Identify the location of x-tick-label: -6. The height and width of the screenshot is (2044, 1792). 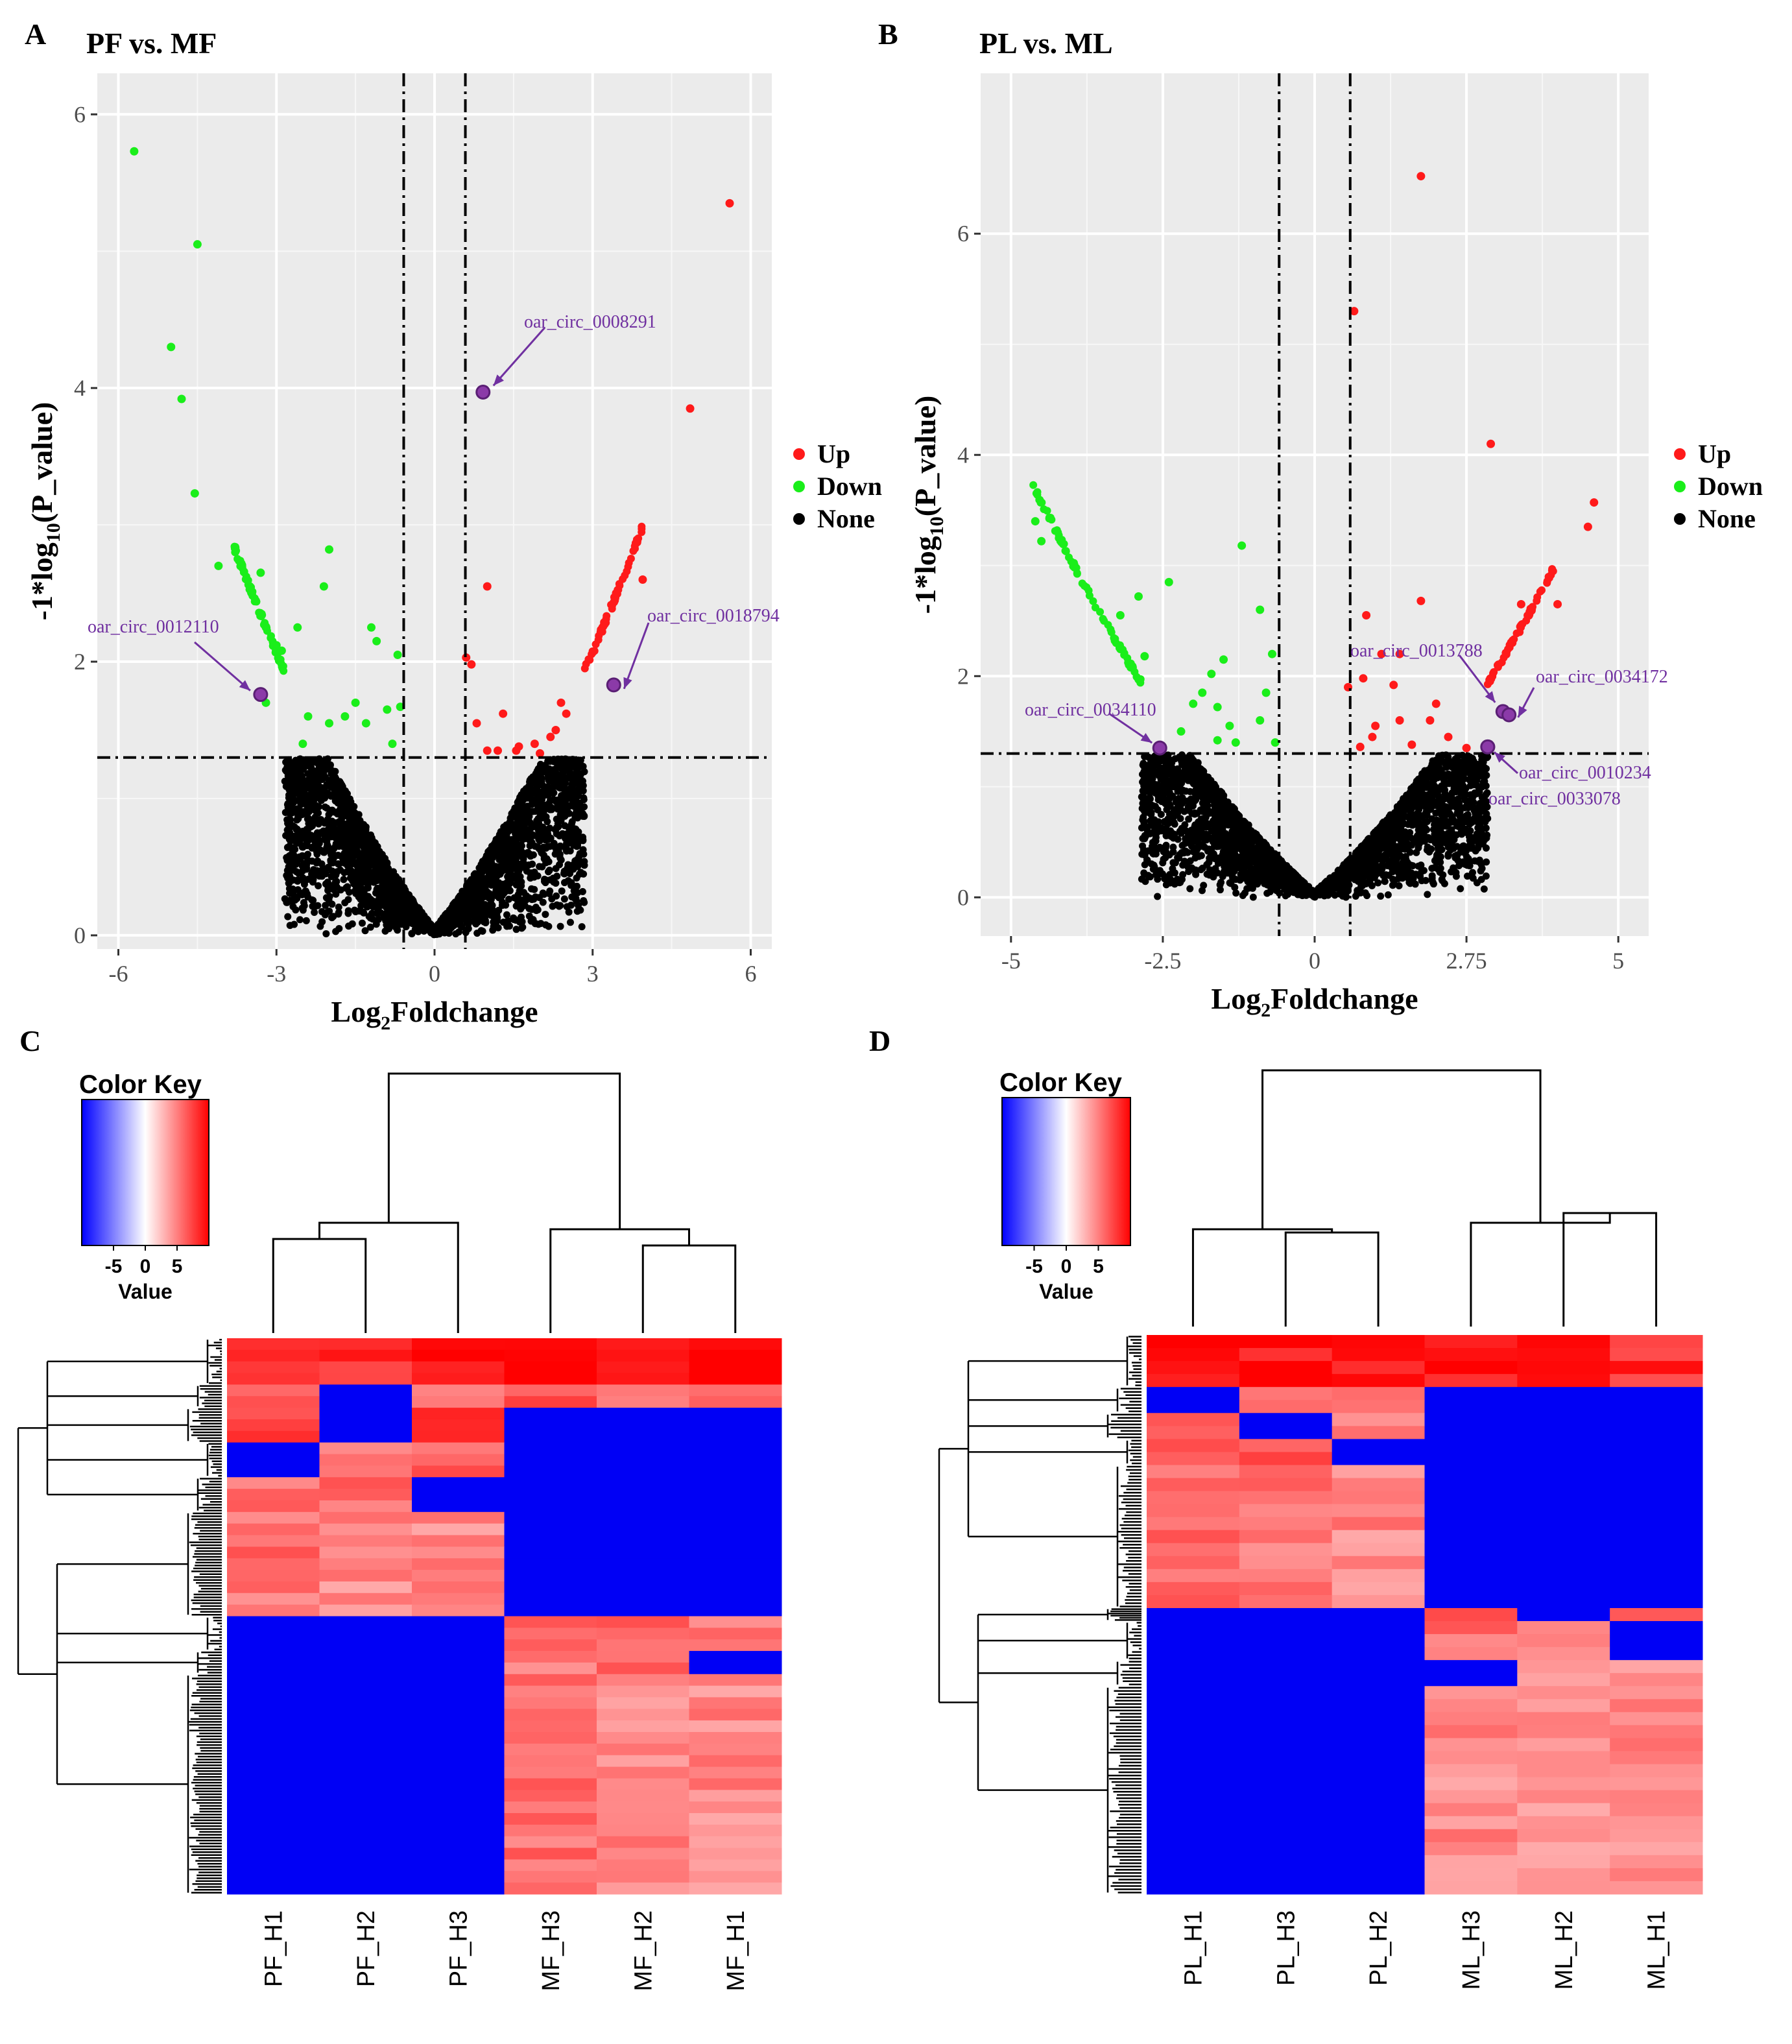
(118, 974).